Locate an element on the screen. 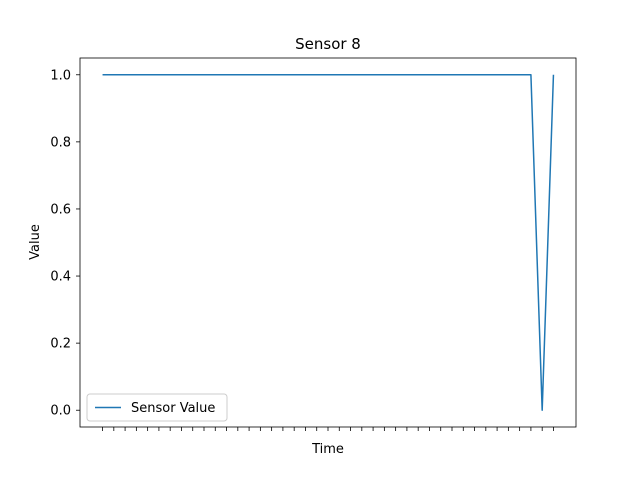 The height and width of the screenshot is (480, 640). y-tick-label: 0.4 is located at coordinates (60, 277).